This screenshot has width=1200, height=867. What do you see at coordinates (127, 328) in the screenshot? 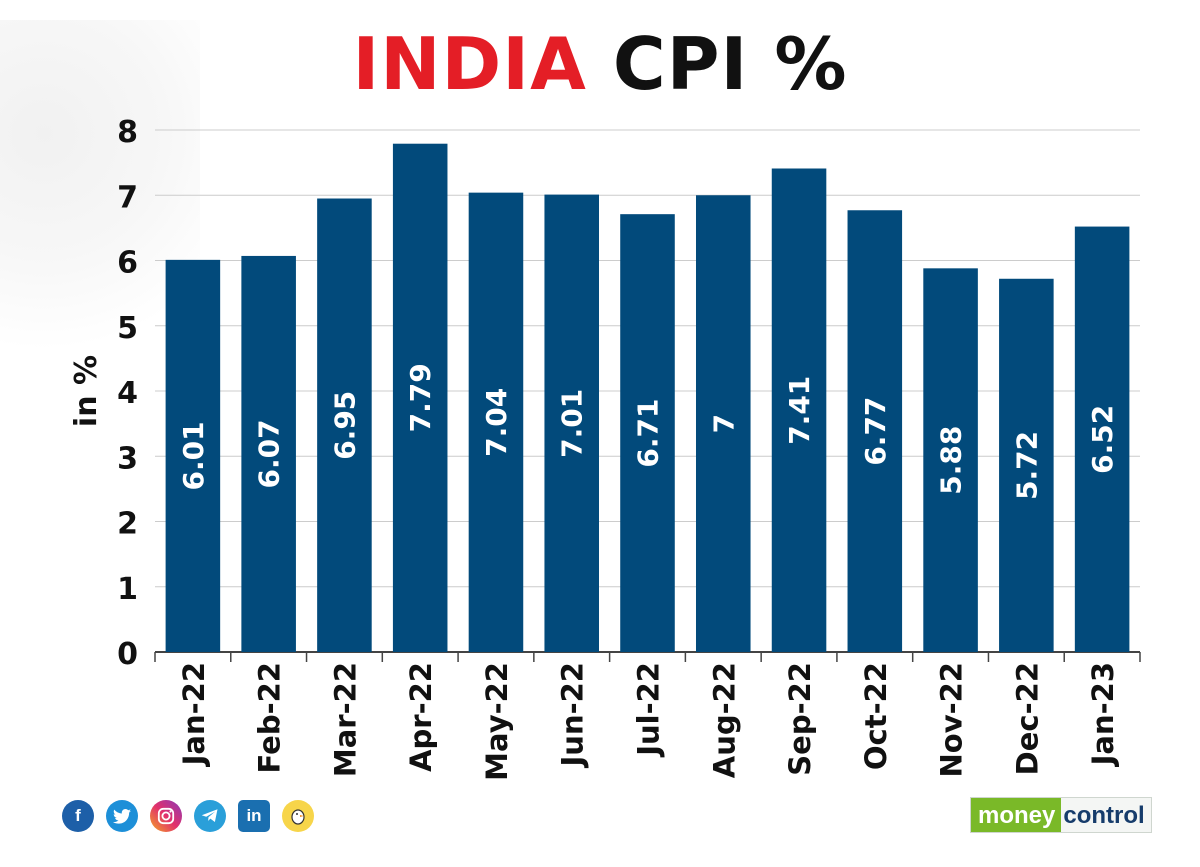
I see `y-tick-label: 5` at bounding box center [127, 328].